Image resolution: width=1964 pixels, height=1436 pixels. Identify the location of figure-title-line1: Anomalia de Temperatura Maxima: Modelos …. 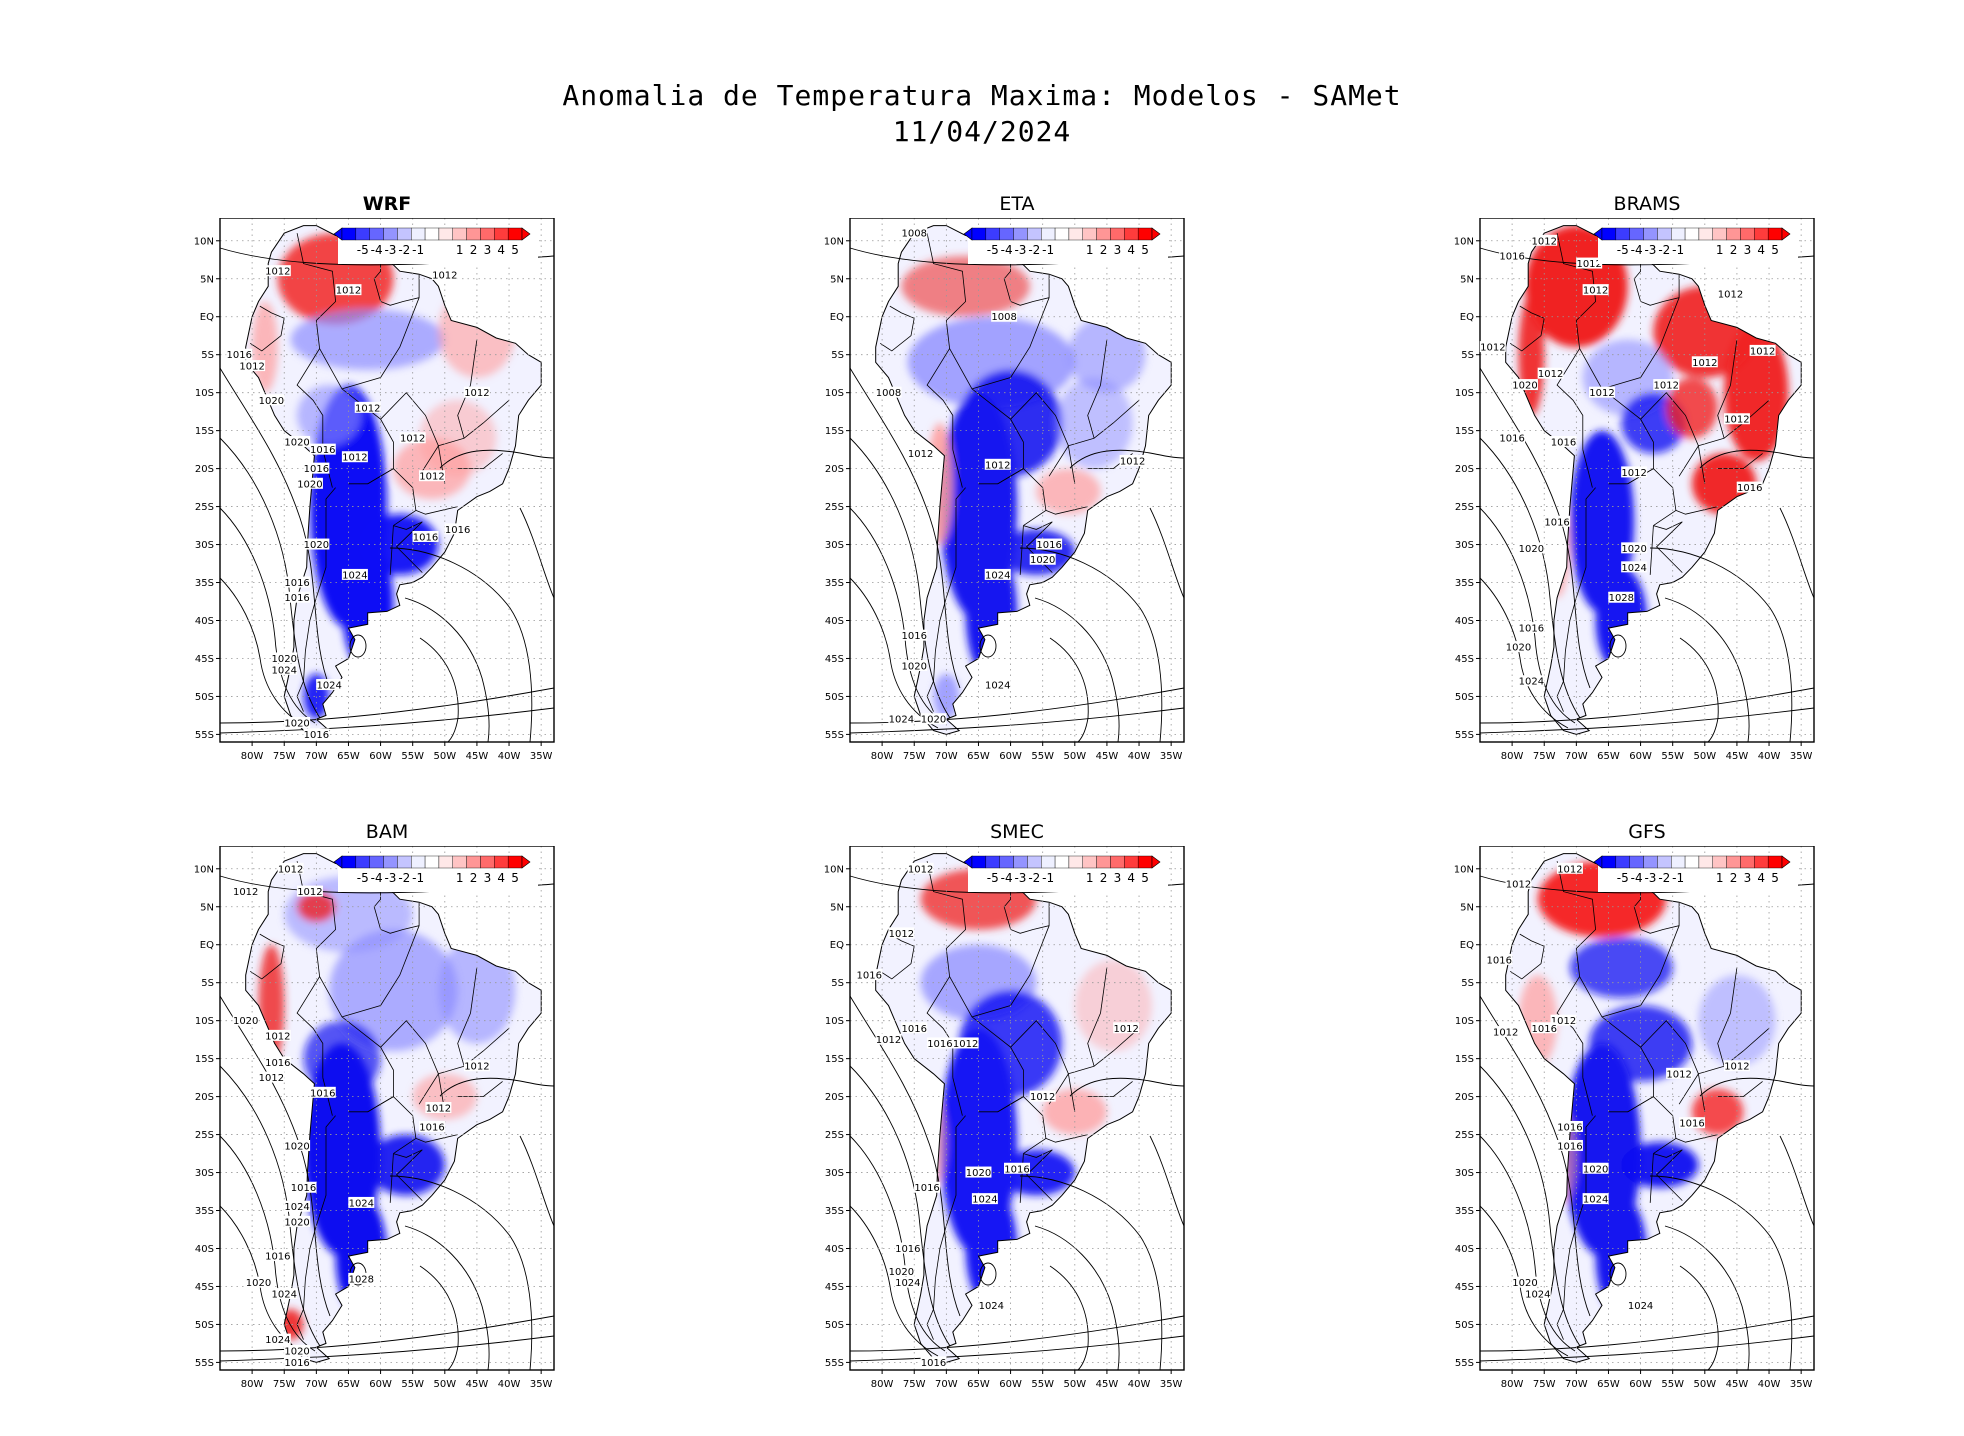
(982, 95).